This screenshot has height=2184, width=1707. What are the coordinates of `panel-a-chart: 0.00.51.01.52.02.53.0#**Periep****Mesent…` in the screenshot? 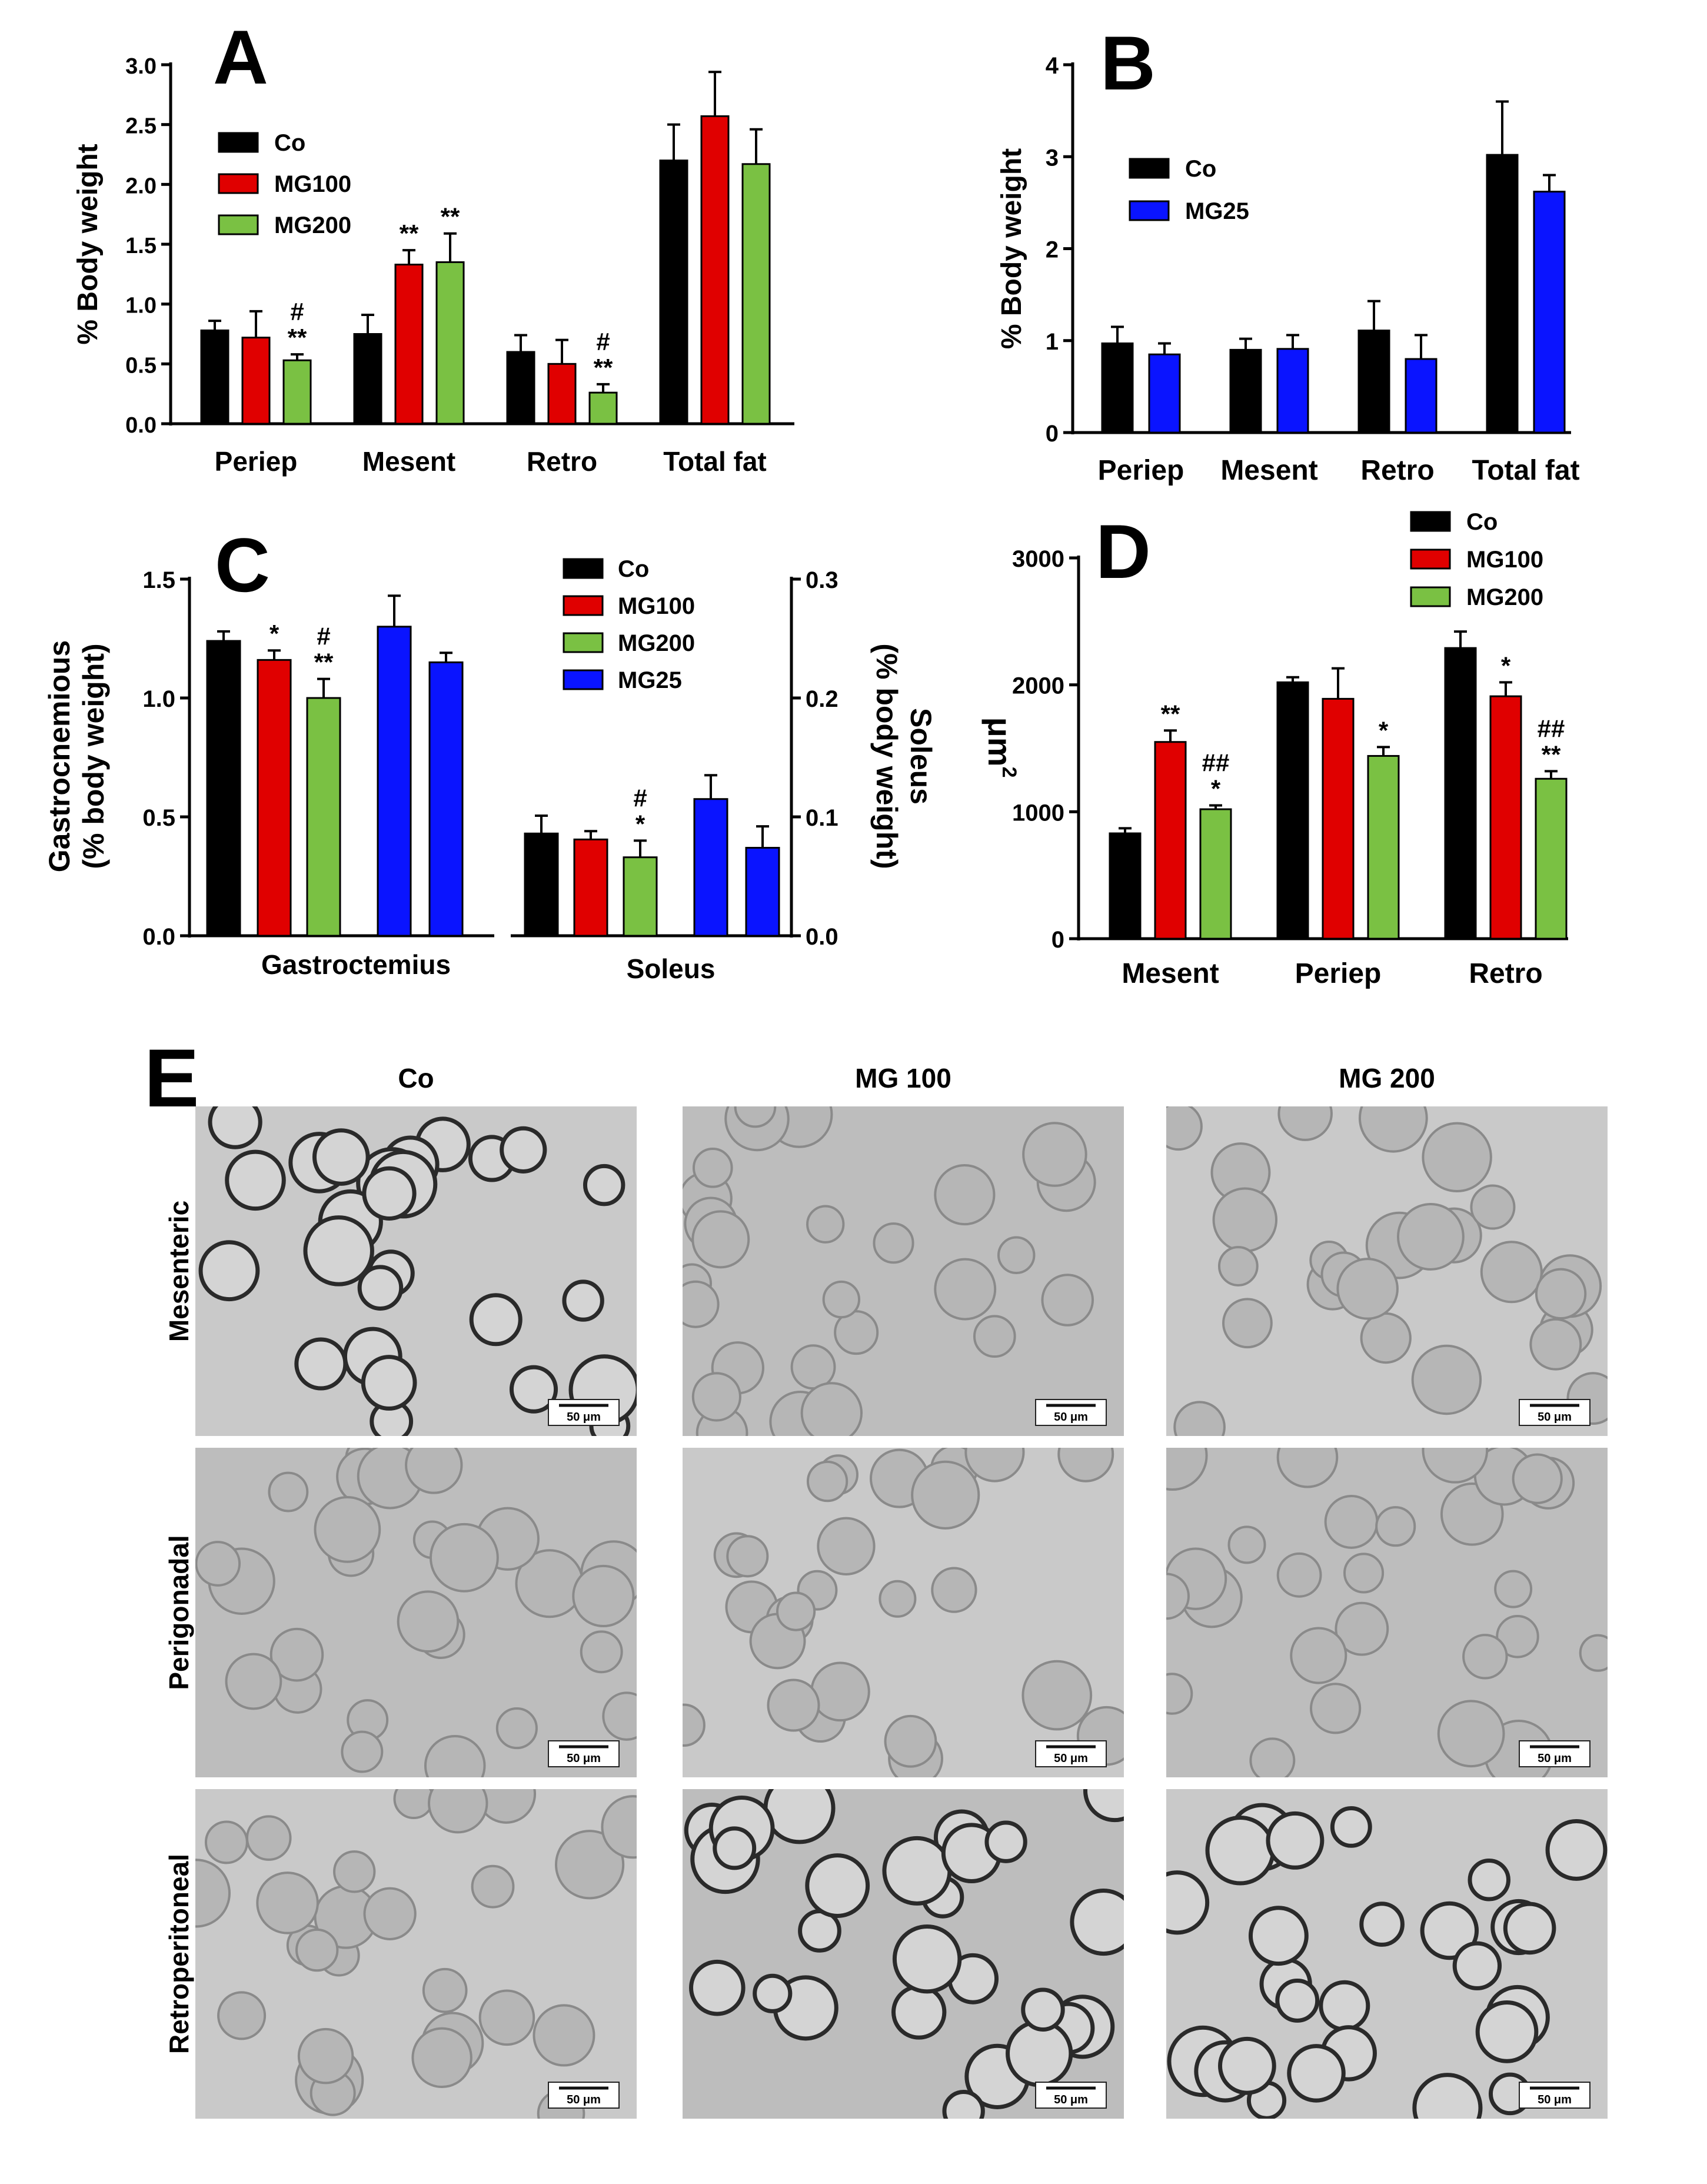 It's located at (433, 246).